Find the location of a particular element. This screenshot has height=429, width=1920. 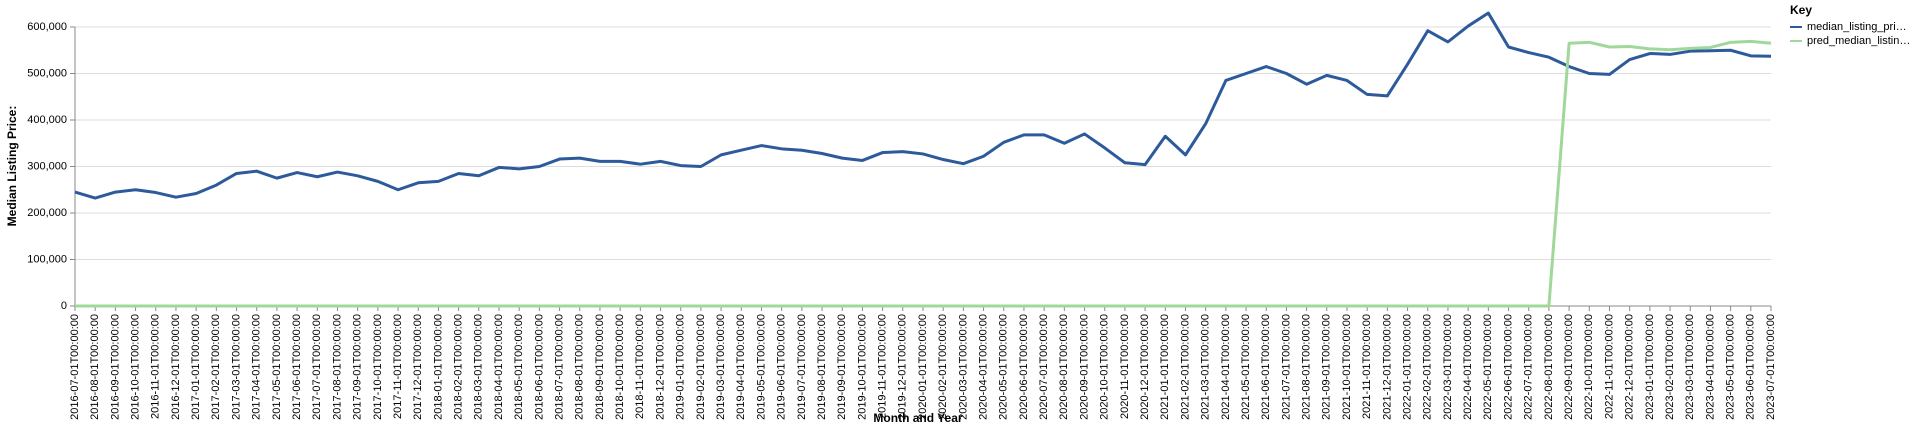

x-tick-label: 2021-10-01T00:00:00 is located at coordinates (1347, 367).